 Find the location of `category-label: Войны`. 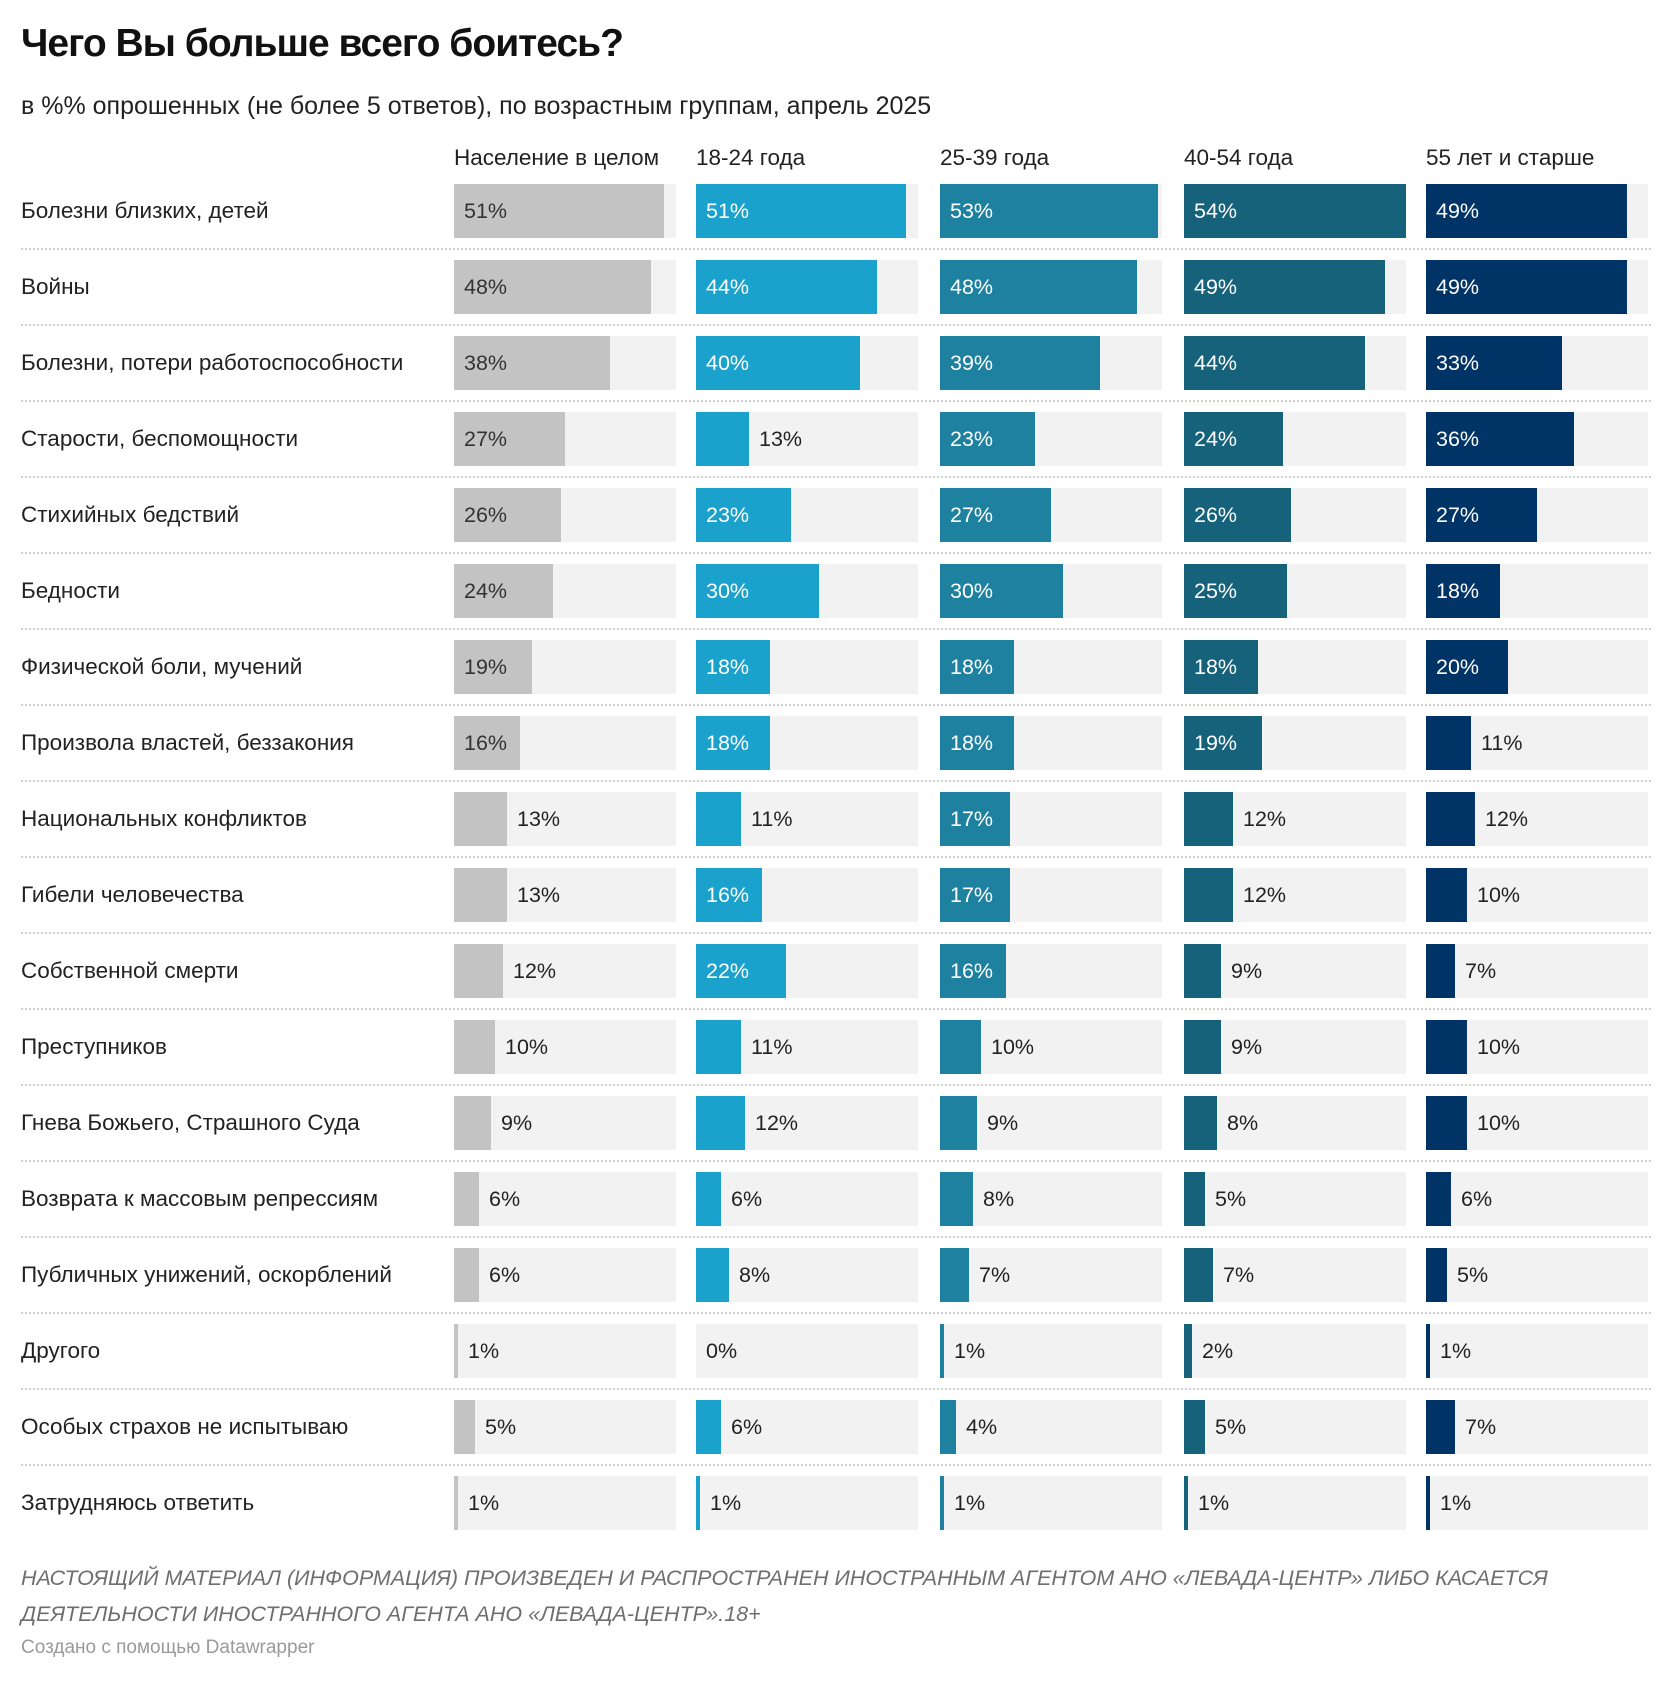

category-label: Войны is located at coordinates (55, 286).